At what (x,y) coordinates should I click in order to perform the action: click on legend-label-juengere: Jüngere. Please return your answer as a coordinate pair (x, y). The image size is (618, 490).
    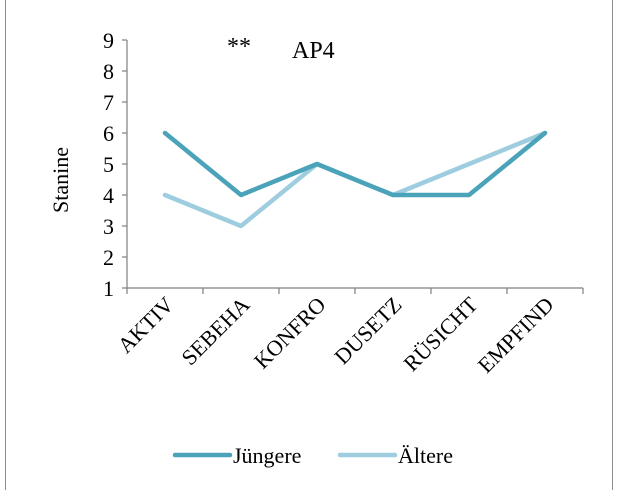
    Looking at the image, I should click on (267, 455).